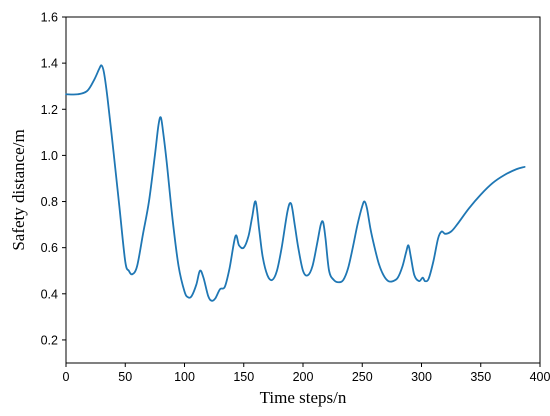 The height and width of the screenshot is (416, 550). Describe the element at coordinates (49, 18) in the screenshot. I see `y-tick-label: 1.6` at that location.